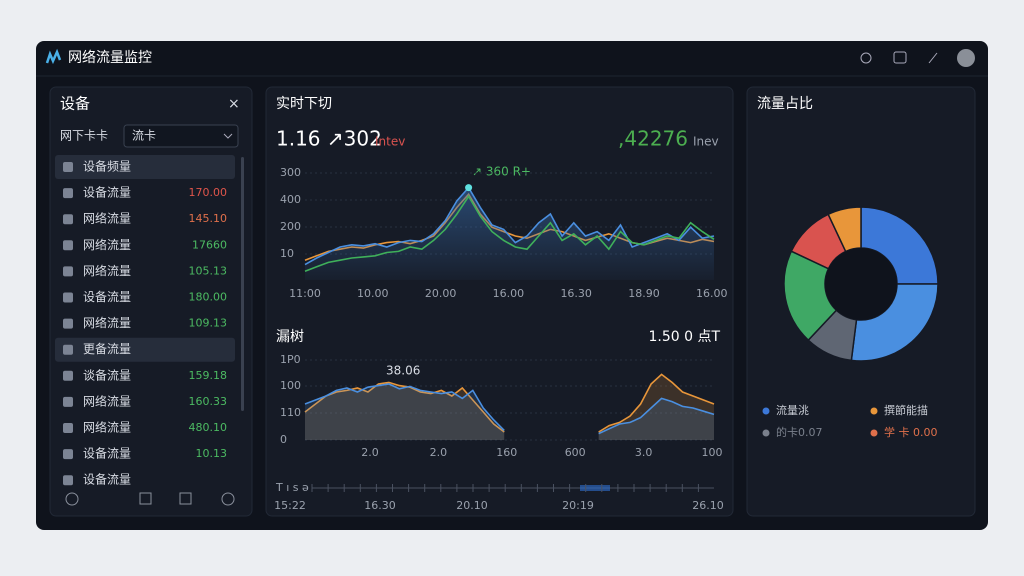 Image resolution: width=1024 pixels, height=576 pixels. Describe the element at coordinates (575, 452) in the screenshot. I see `x-tick-label: 600` at that location.